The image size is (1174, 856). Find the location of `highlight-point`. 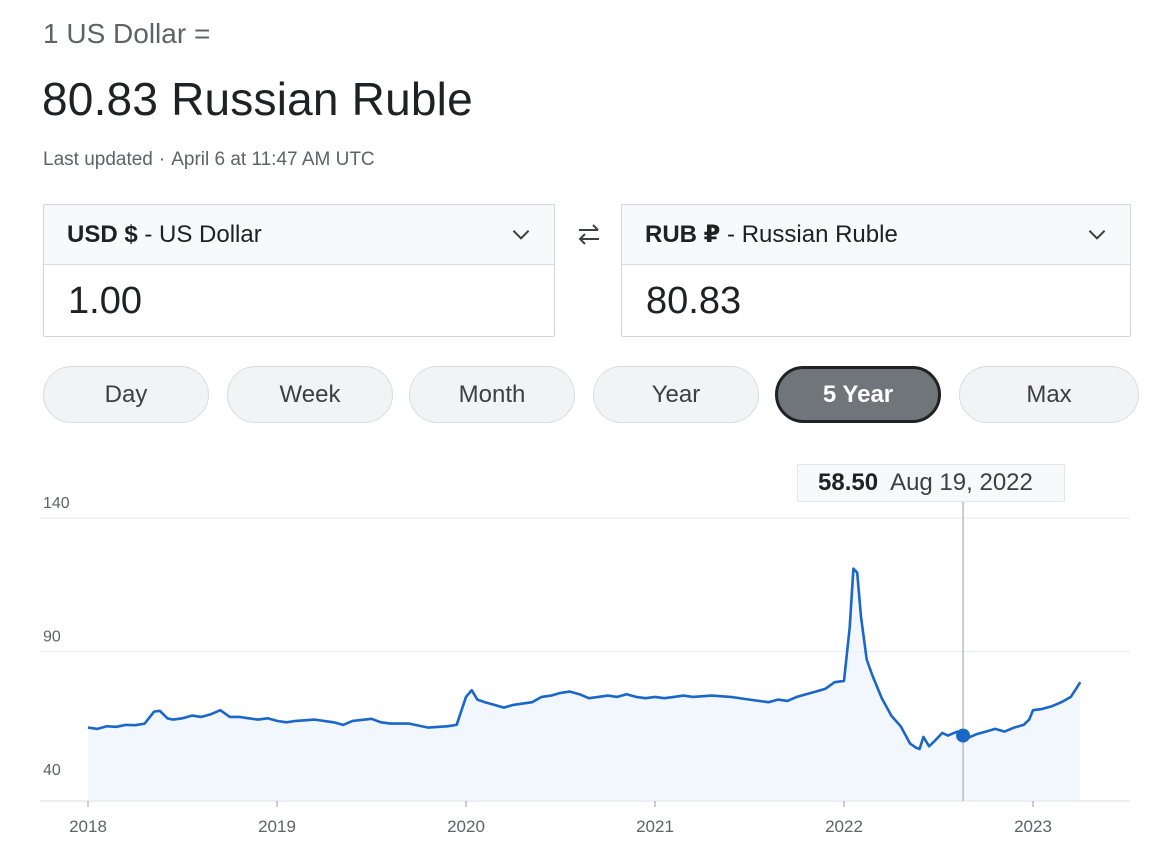

highlight-point is located at coordinates (963, 735).